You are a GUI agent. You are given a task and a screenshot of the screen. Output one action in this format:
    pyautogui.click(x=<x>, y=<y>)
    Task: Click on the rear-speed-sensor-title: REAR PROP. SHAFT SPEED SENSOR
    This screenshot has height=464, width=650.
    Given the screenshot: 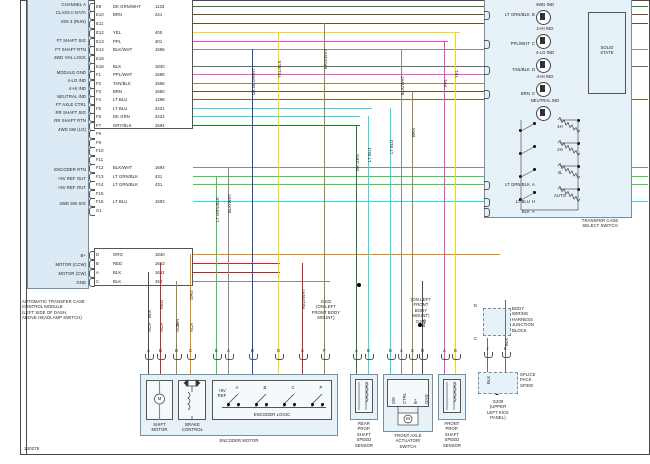 What is the action you would take?
    pyautogui.click(x=364, y=434)
    